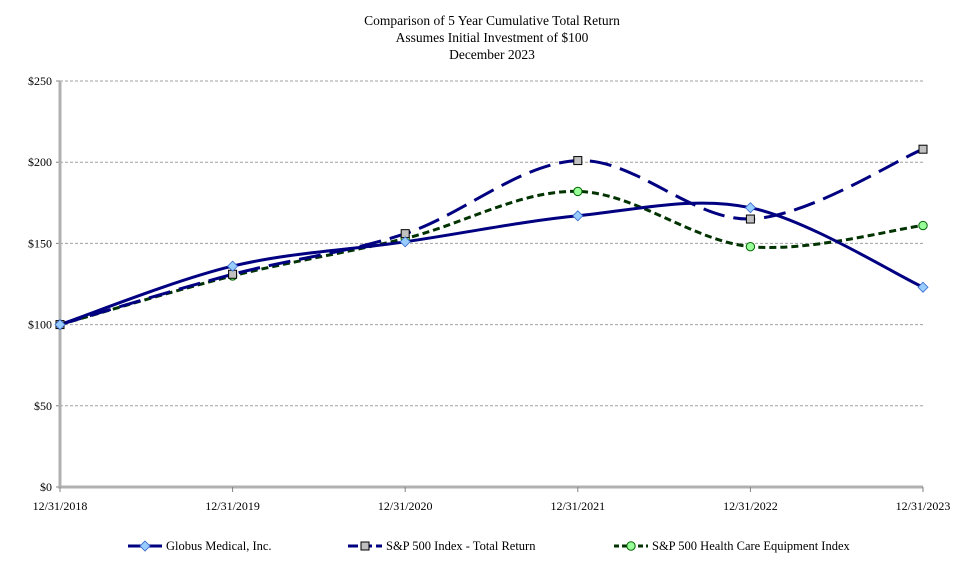 This screenshot has width=967, height=579. Describe the element at coordinates (40, 325) in the screenshot. I see `y-tick-label: $100` at that location.